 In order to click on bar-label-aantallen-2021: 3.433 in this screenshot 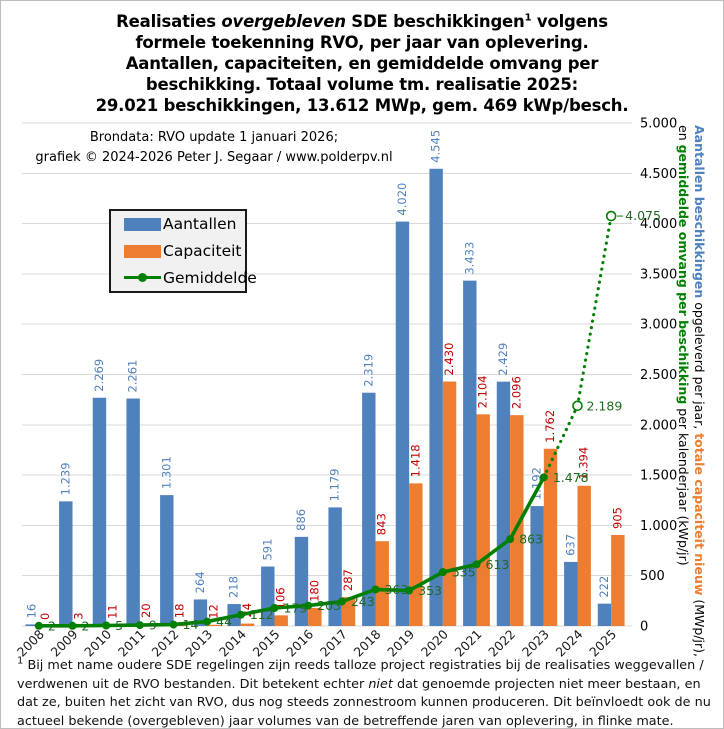, I will do `click(469, 258)`.